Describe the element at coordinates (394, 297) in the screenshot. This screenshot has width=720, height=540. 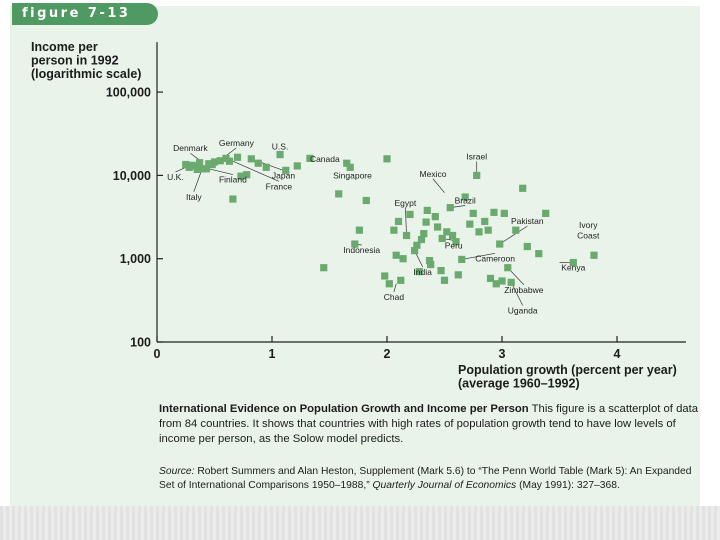
I see `country-label: Chad` at that location.